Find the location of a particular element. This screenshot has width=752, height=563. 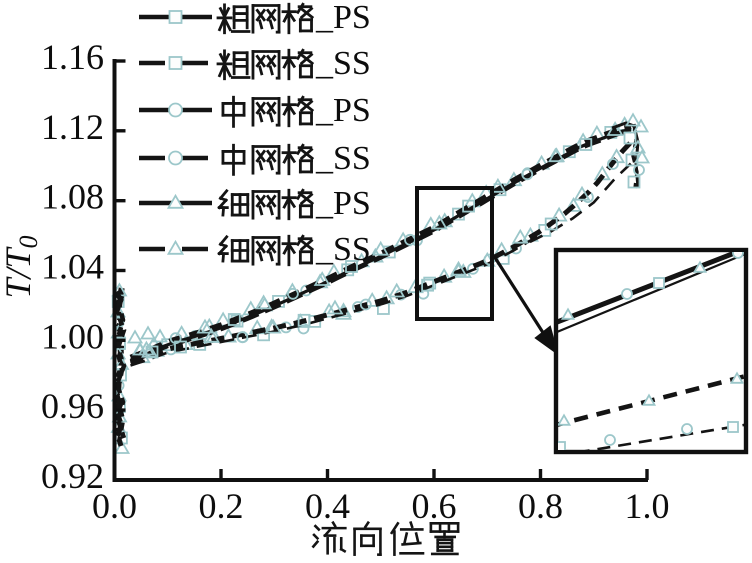

svg-text: 1.0 is located at coordinates (647, 506).